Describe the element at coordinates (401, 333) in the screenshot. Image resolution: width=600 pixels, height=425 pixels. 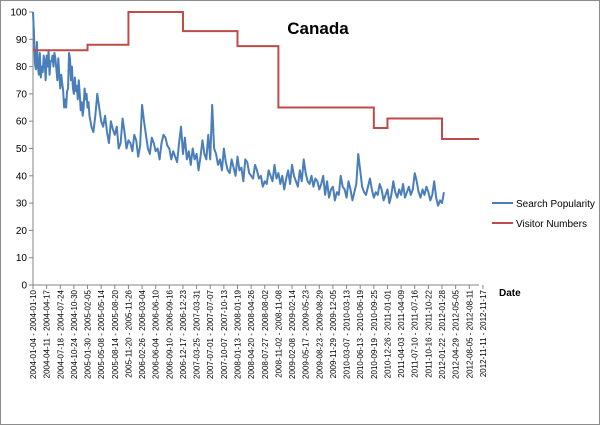
I see `x-tick-label: 2011-04-03 - 2011-04-09` at that location.